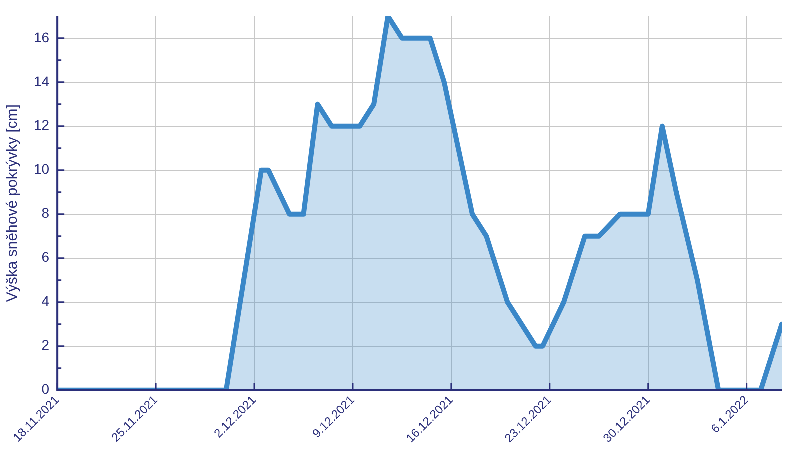  I want to click on y-tick-label: 6, so click(46, 257).